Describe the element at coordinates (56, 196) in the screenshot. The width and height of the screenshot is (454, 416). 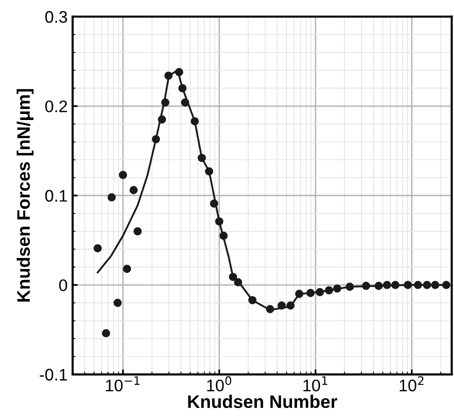
I see `y-tick-label: 0.1` at that location.